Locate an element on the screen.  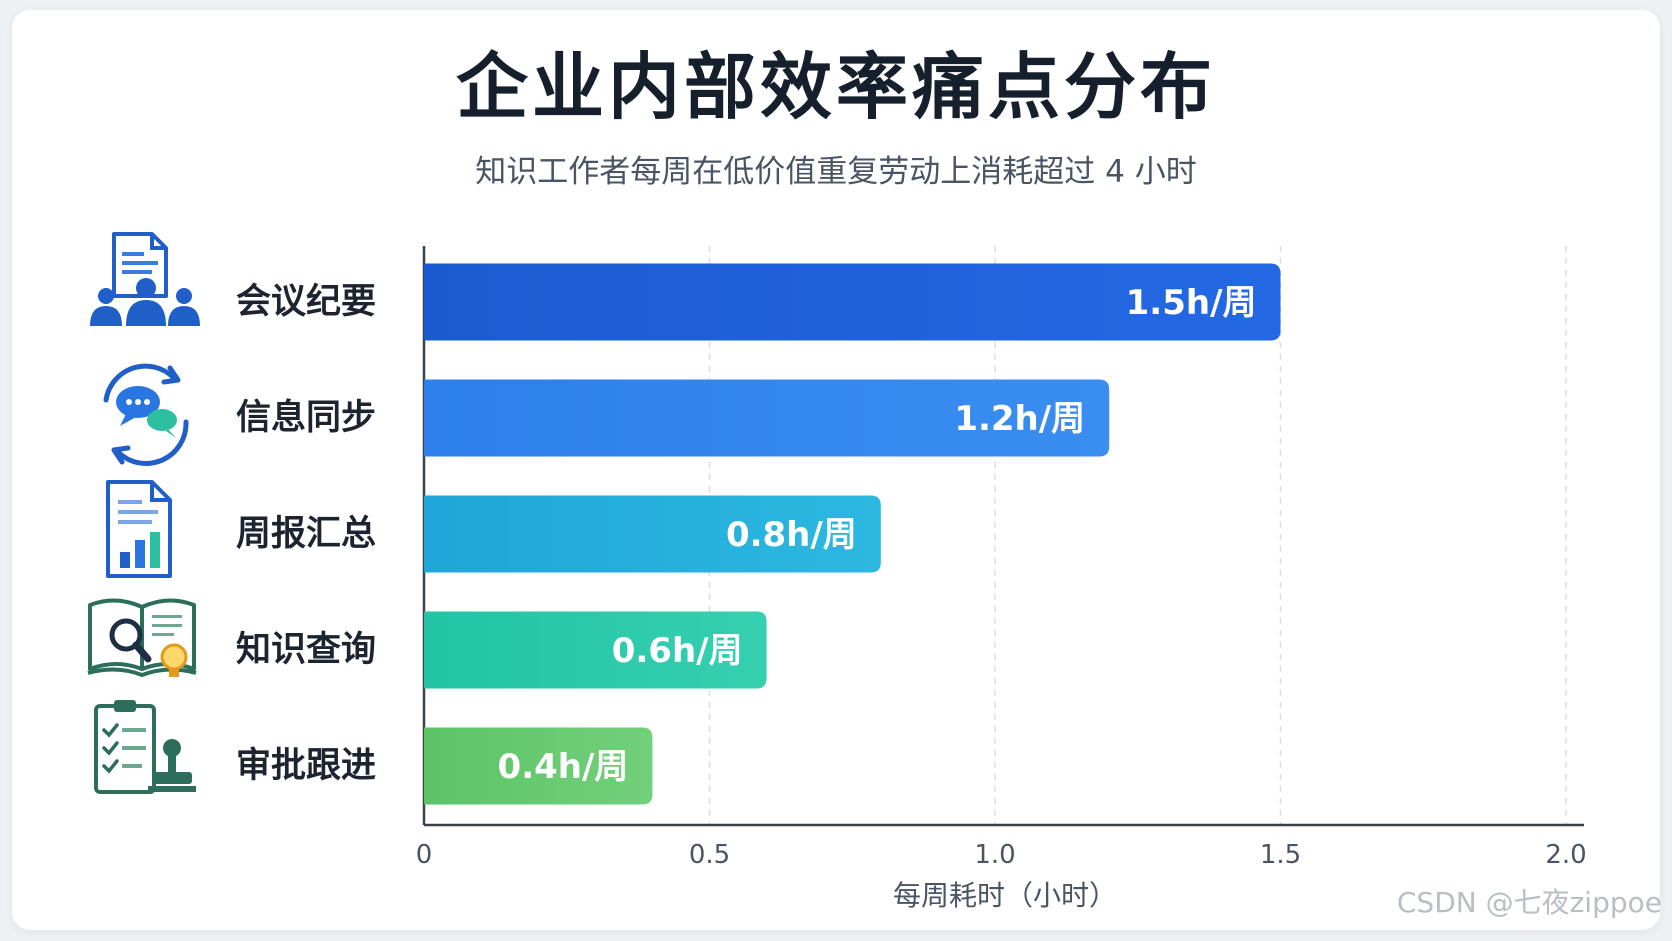
report-chart-icon is located at coordinates (139, 529).